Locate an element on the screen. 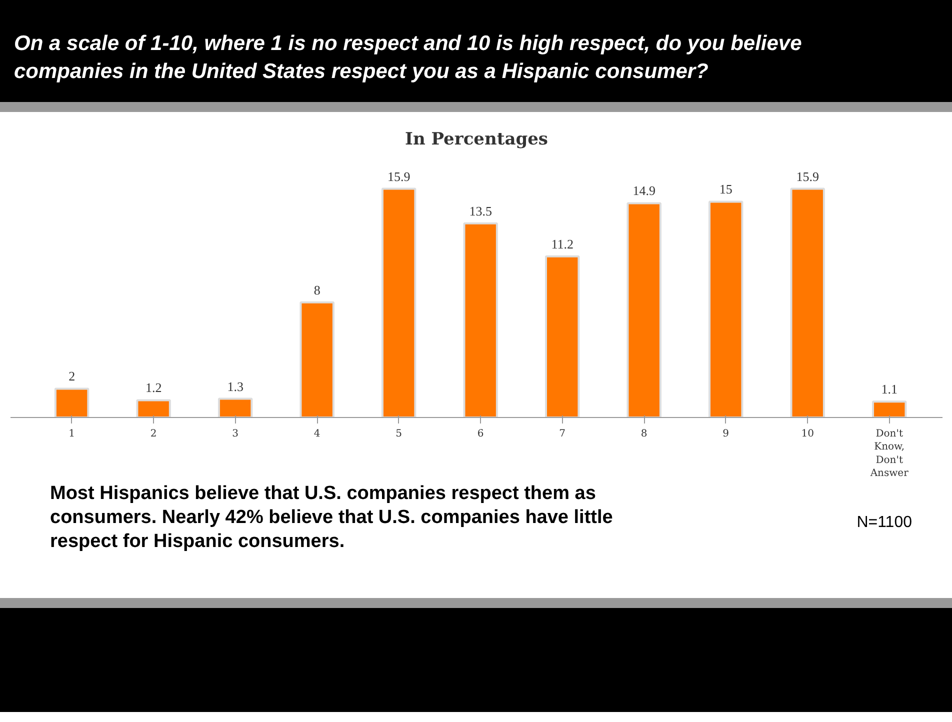  x-tick-label: 9 is located at coordinates (726, 434).